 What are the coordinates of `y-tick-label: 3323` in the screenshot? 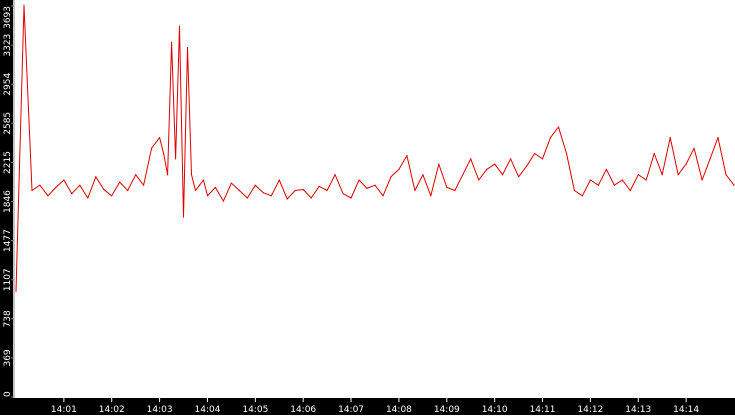 It's located at (8, 45).